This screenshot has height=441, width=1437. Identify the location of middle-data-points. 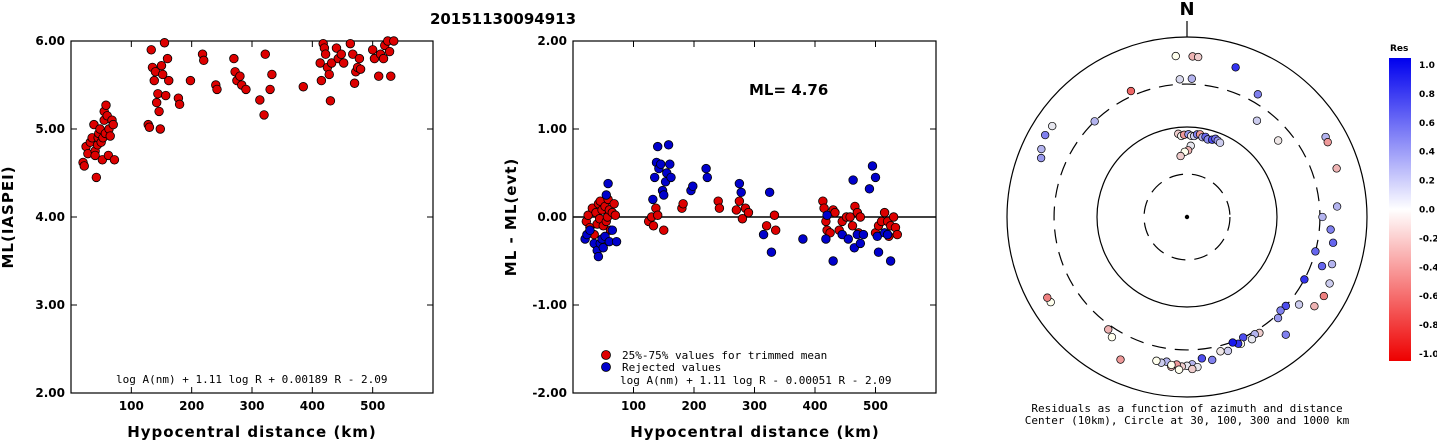
(741, 203).